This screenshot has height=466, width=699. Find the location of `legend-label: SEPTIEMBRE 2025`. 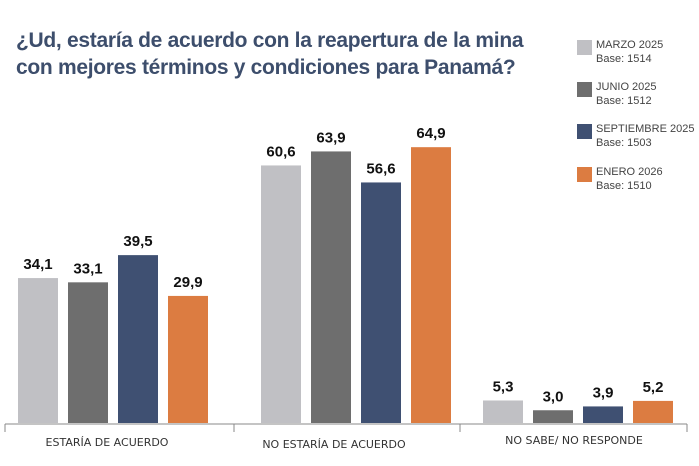

legend-label: SEPTIEMBRE 2025 is located at coordinates (645, 129).